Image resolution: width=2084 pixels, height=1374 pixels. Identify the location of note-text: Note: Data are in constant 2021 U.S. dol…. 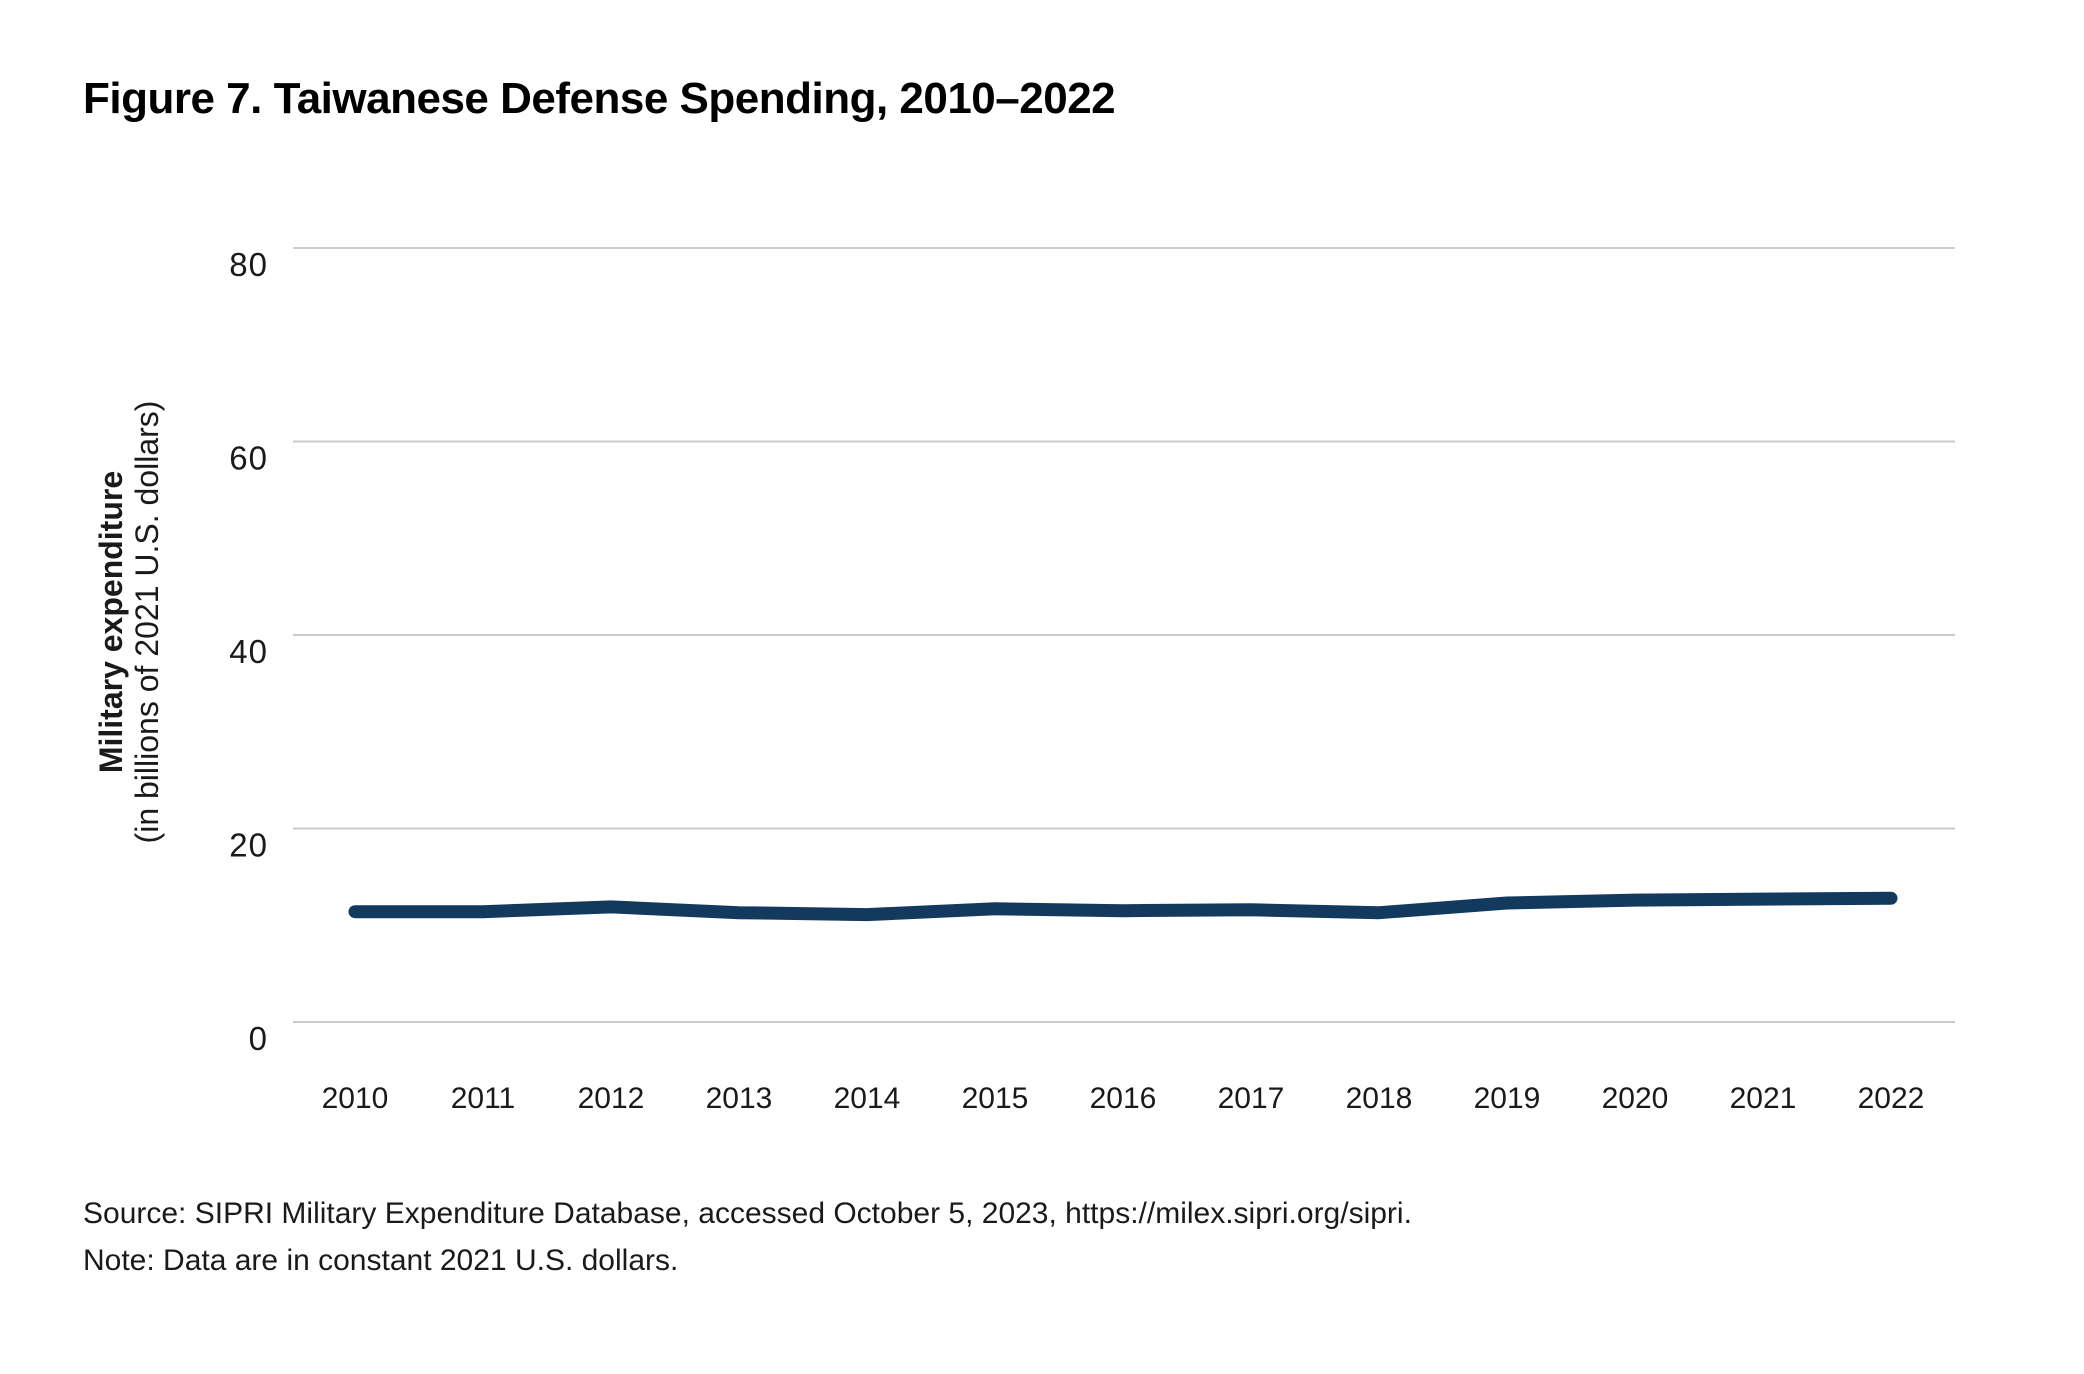
(381, 1260).